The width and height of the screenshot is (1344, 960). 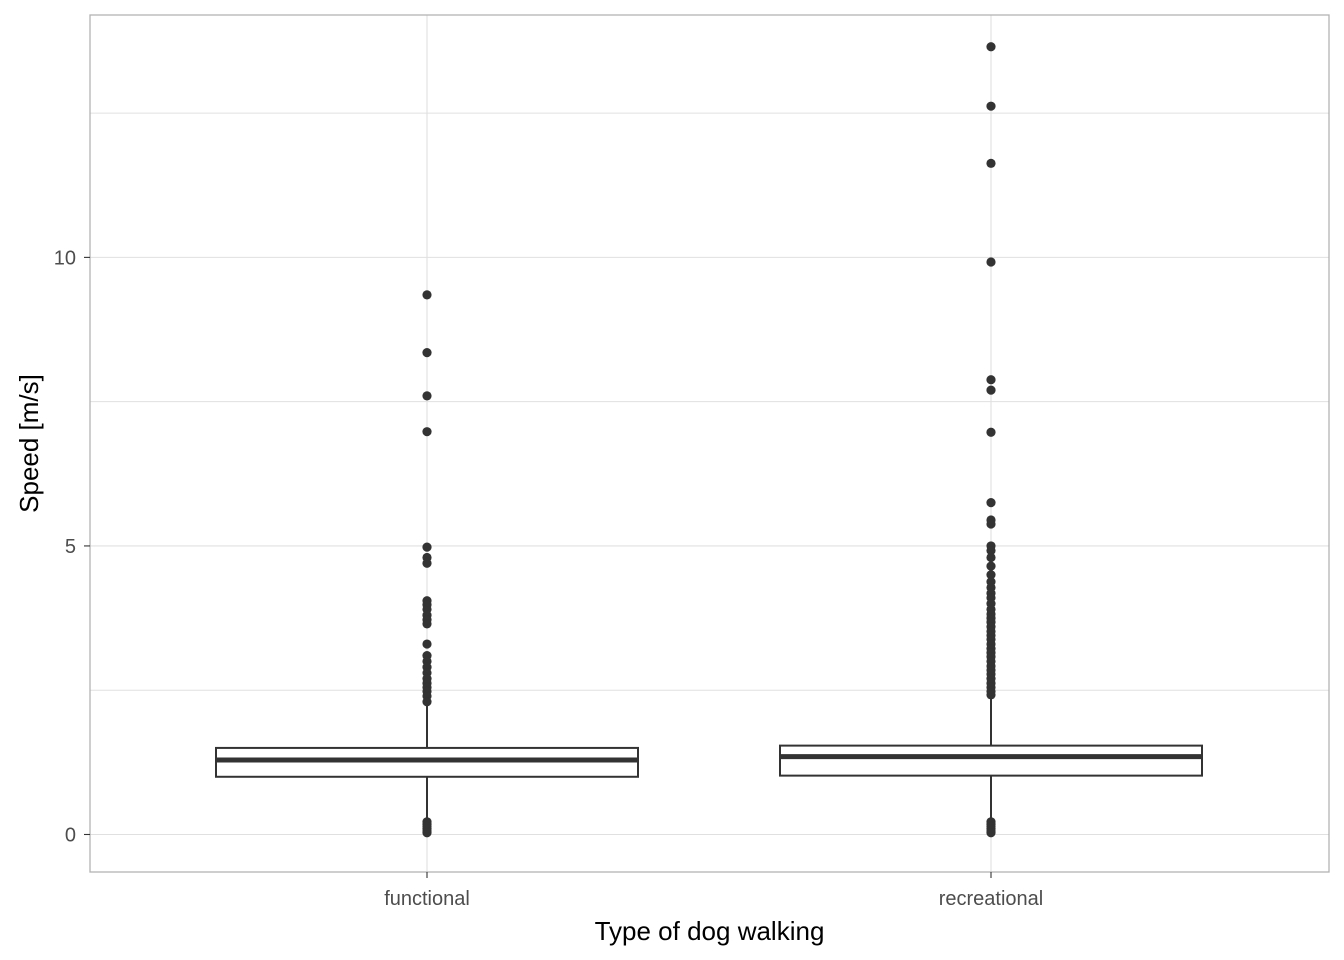 I want to click on x-axis-ticks: functional recreational, so click(x=713, y=891).